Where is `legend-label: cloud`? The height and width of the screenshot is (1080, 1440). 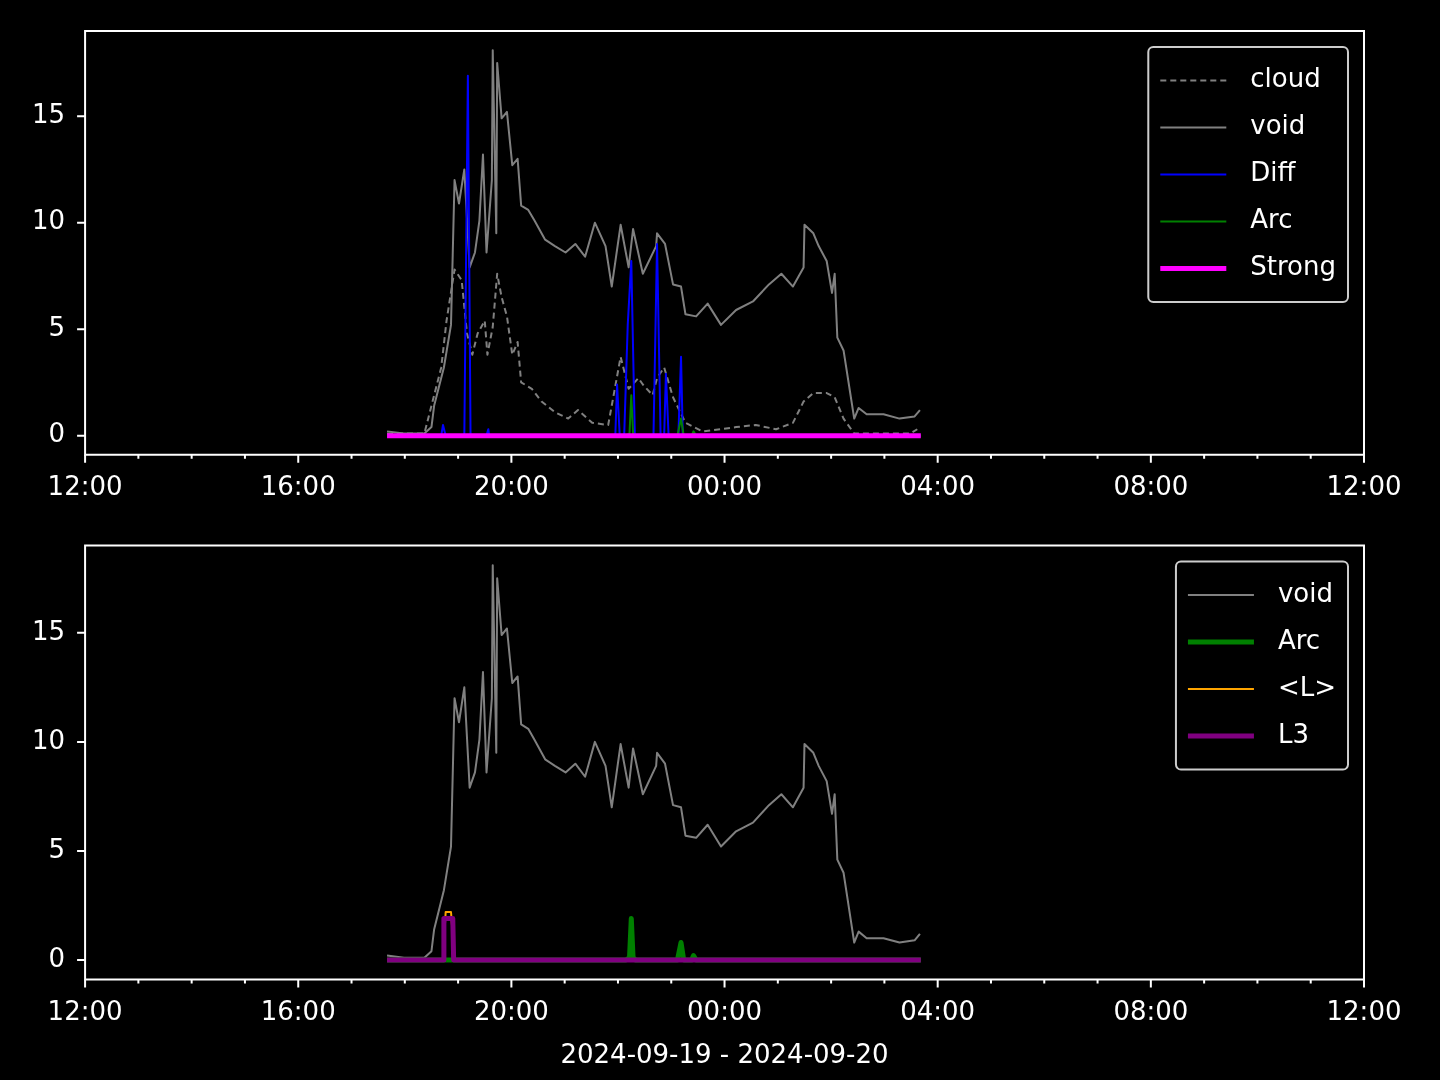 legend-label: cloud is located at coordinates (1285, 78).